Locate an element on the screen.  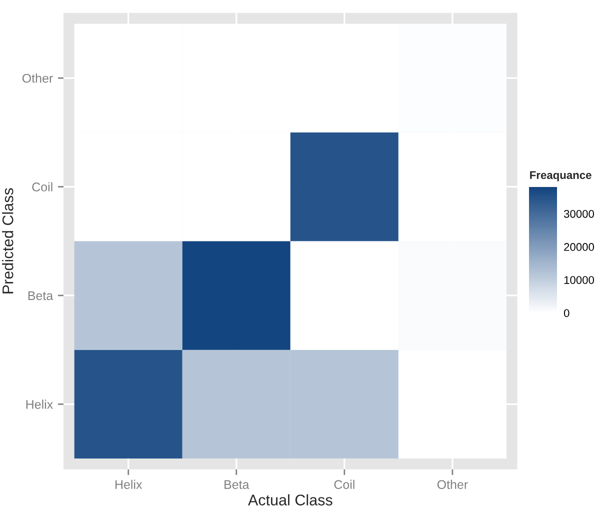
color-bar-label: 0 is located at coordinates (567, 313).